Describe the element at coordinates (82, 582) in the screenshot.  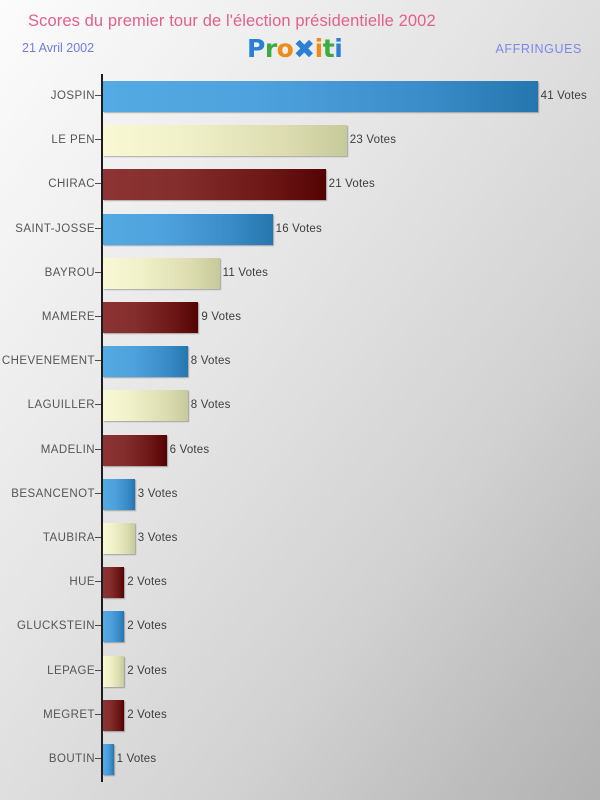
I see `bar-category-label: HUE` at that location.